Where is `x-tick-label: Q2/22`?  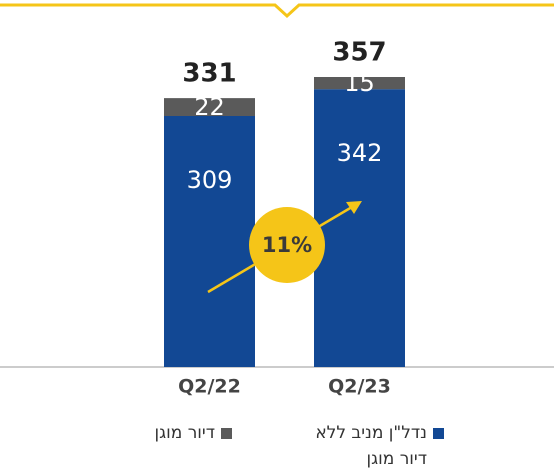 x-tick-label: Q2/22 is located at coordinates (209, 387).